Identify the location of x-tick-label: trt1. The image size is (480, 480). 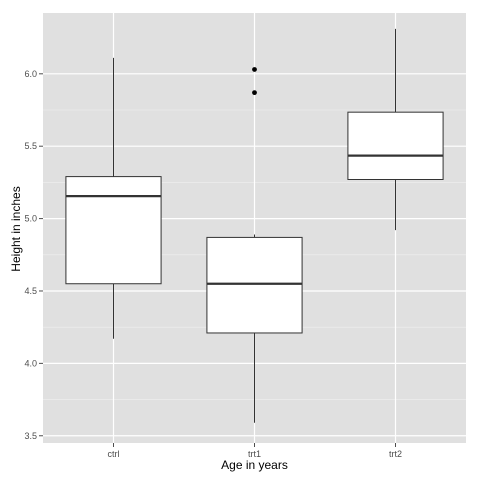
(254, 454).